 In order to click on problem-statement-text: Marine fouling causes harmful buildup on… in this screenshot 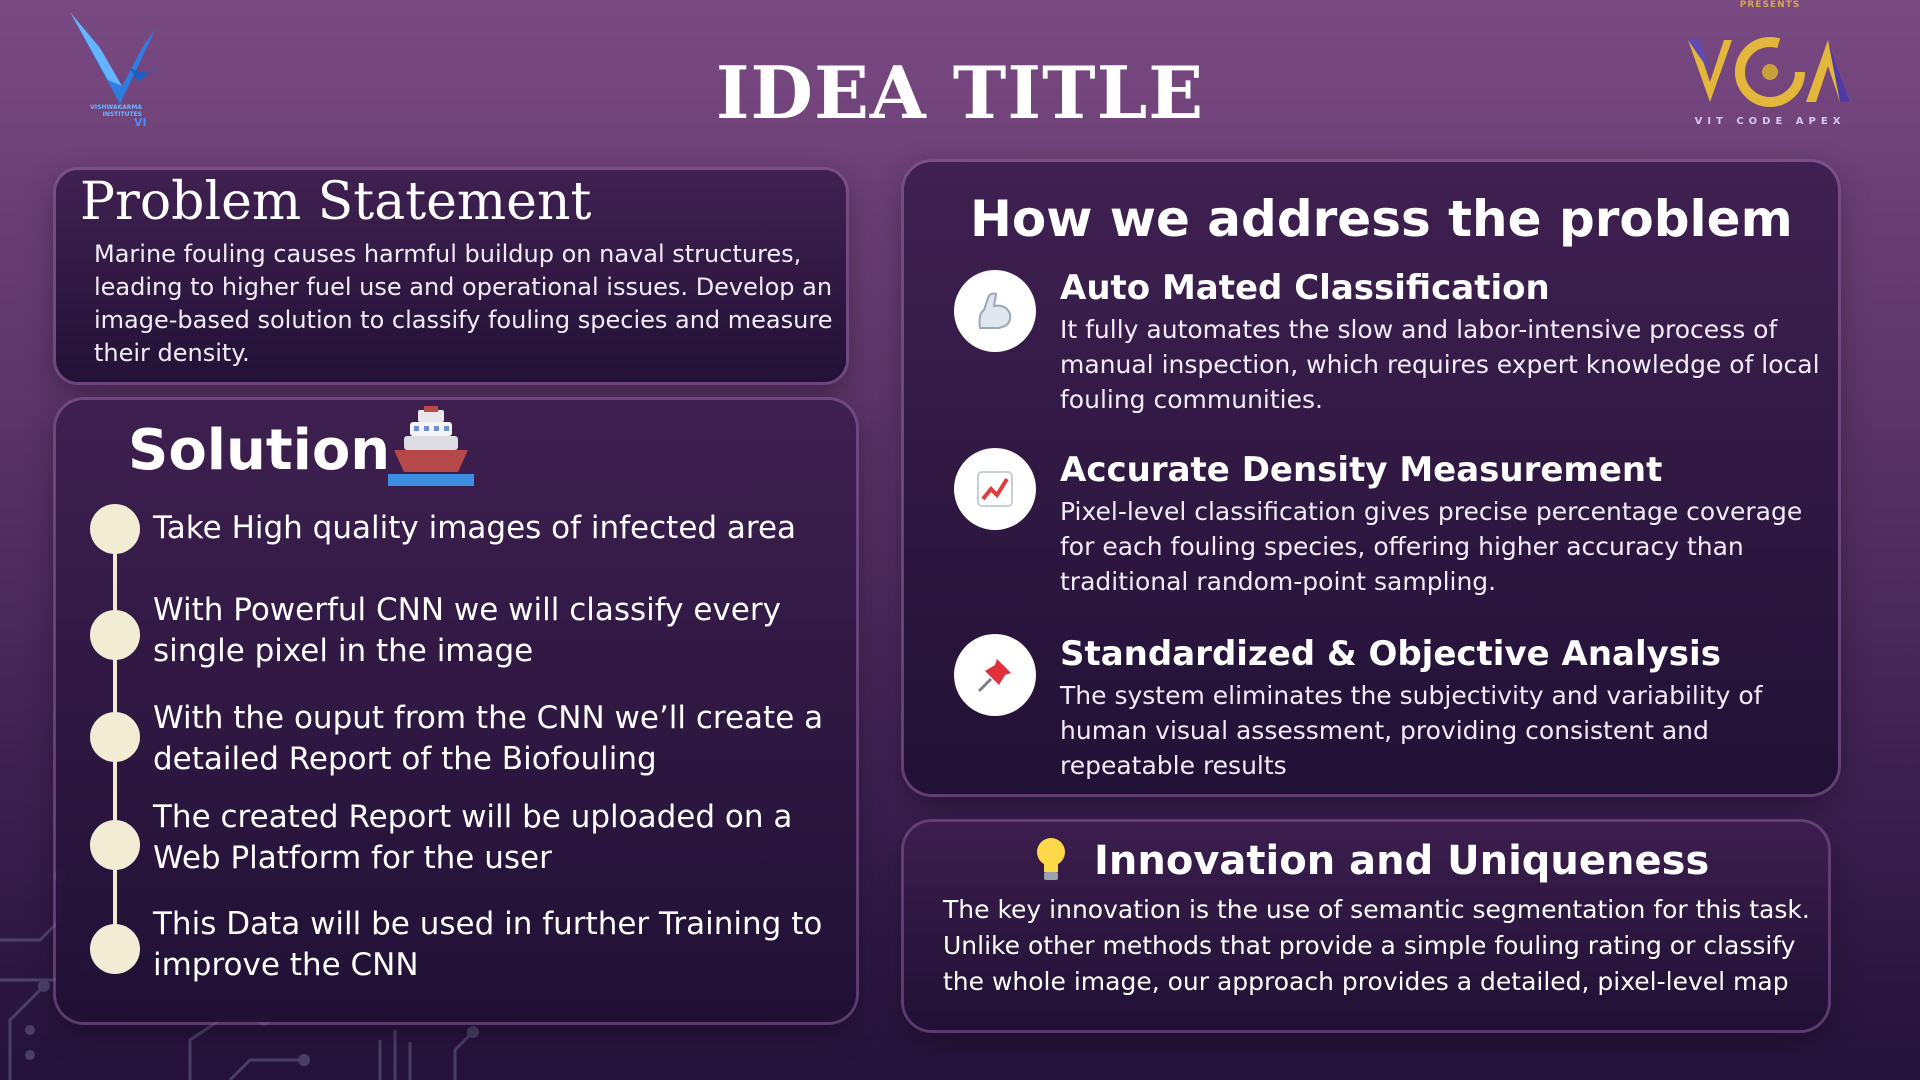, I will do `click(463, 303)`.